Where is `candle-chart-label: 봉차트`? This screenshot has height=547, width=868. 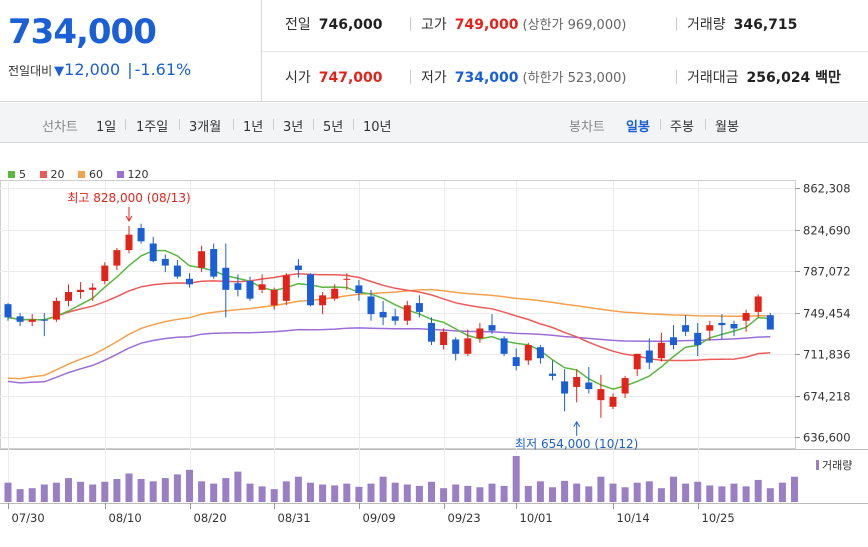 candle-chart-label: 봉차트 is located at coordinates (587, 127).